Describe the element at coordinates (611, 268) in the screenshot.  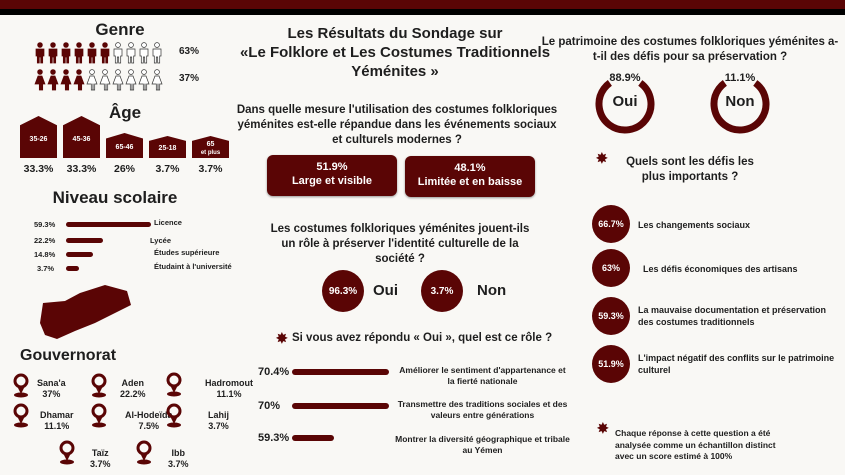
I see `challenge-pct: 63%` at that location.